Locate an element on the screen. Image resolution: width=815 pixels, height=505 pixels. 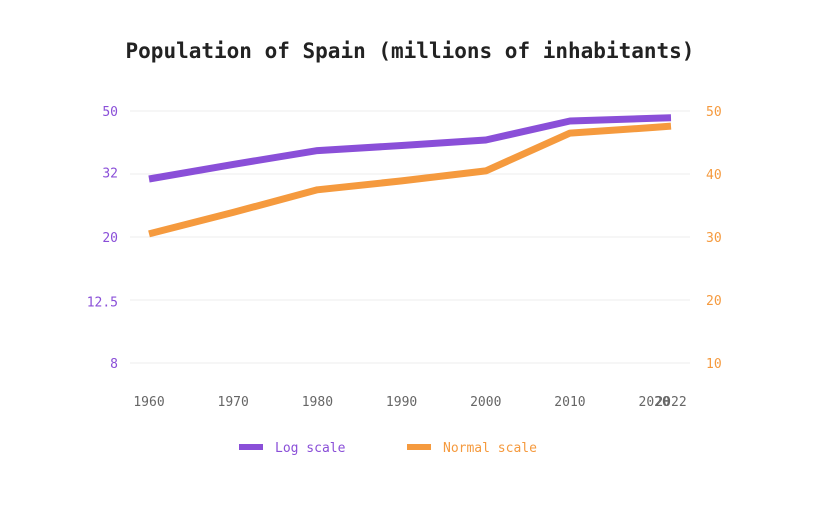
left-tick-label: 50 is located at coordinates (110, 112).